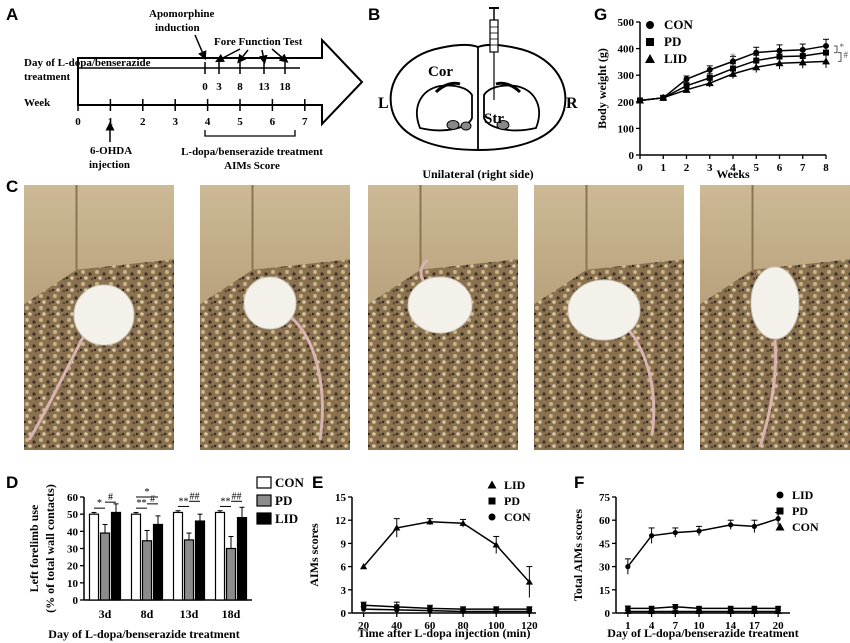  I want to click on panel-label-c: C, so click(12, 186).